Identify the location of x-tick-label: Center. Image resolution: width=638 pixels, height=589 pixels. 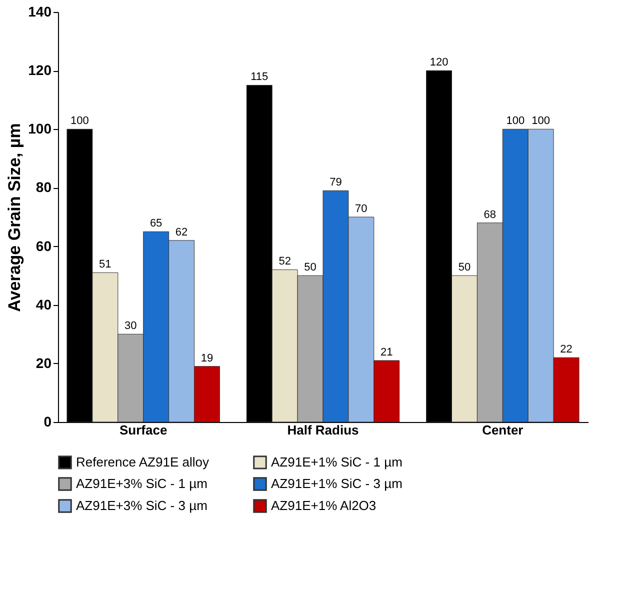
(503, 430).